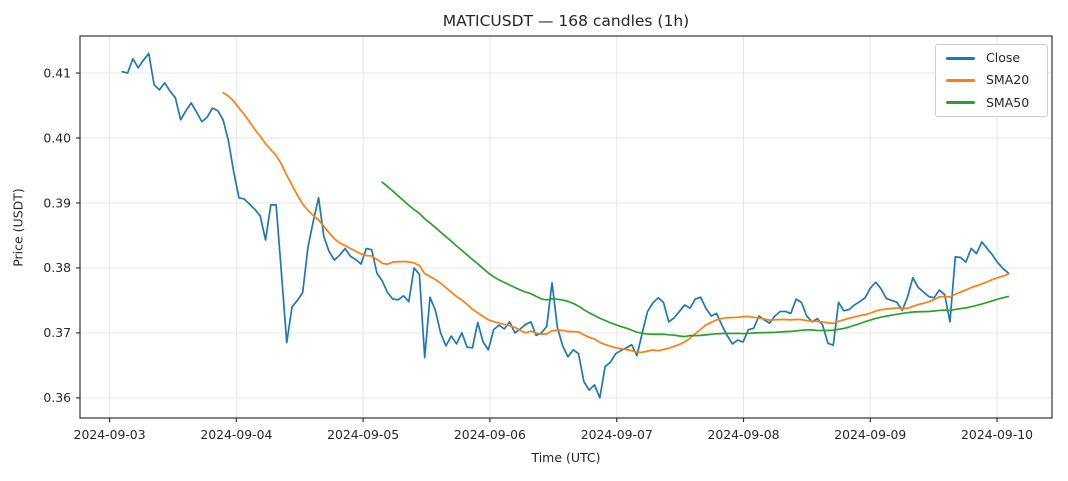 The width and height of the screenshot is (1068, 481). Describe the element at coordinates (57, 137) in the screenshot. I see `svg-text: 0.40` at that location.